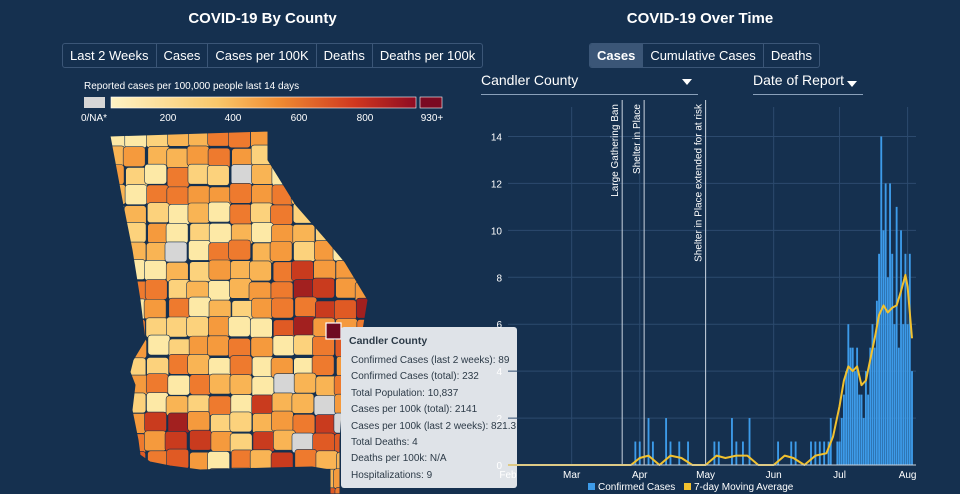 Image resolution: width=960 pixels, height=494 pixels. Describe the element at coordinates (617, 55) in the screenshot. I see `tab-chart-cases: Cases` at that location.